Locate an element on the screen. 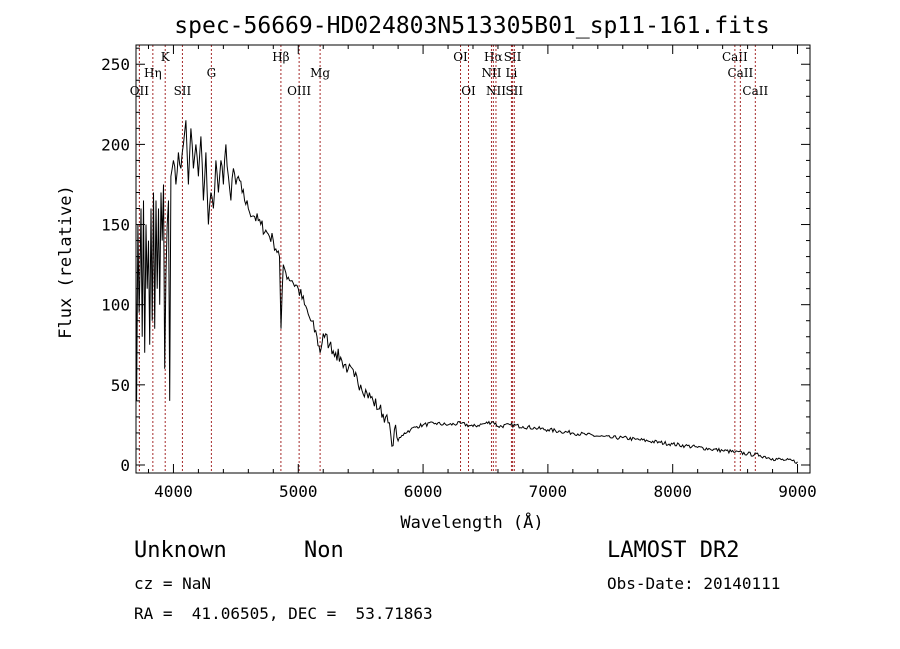 The width and height of the screenshot is (900, 649). line-label: Mg is located at coordinates (320, 73).